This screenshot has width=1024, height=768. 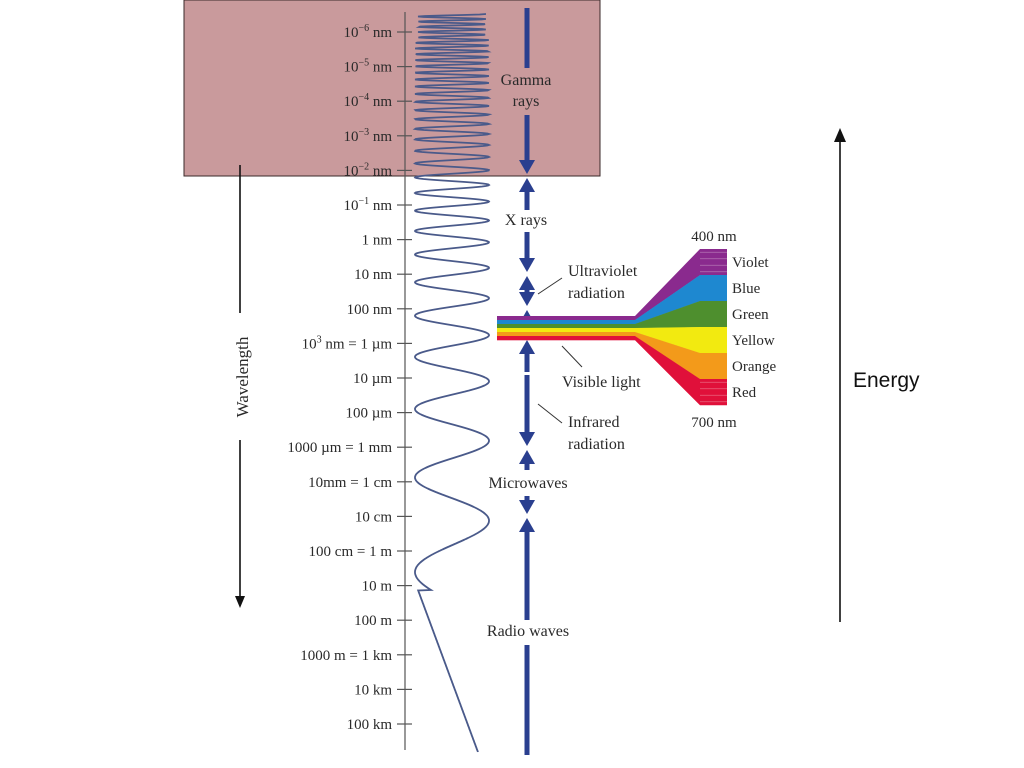 What do you see at coordinates (367, 205) in the screenshot?
I see `tick-label: 10−1 nm` at bounding box center [367, 205].